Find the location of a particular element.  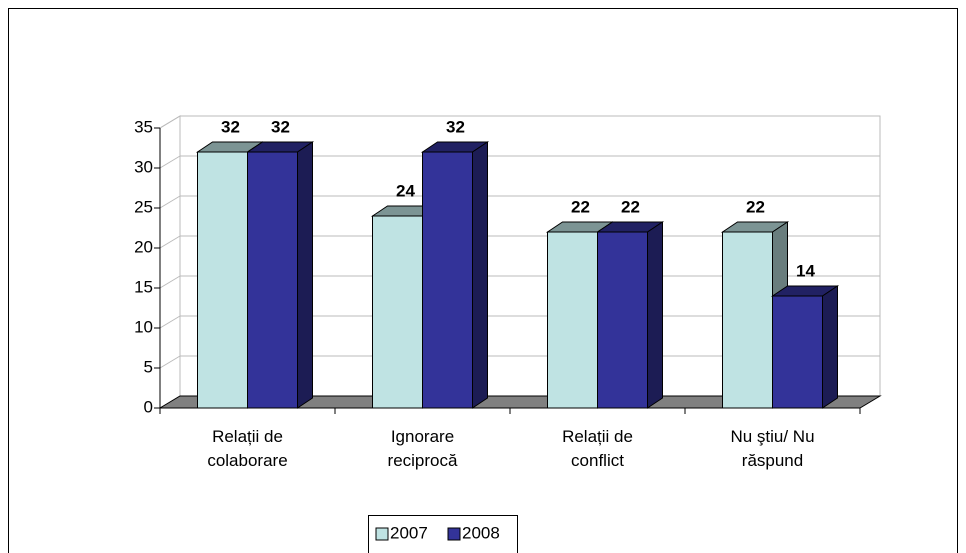

legend-label: 2007 is located at coordinates (409, 532).